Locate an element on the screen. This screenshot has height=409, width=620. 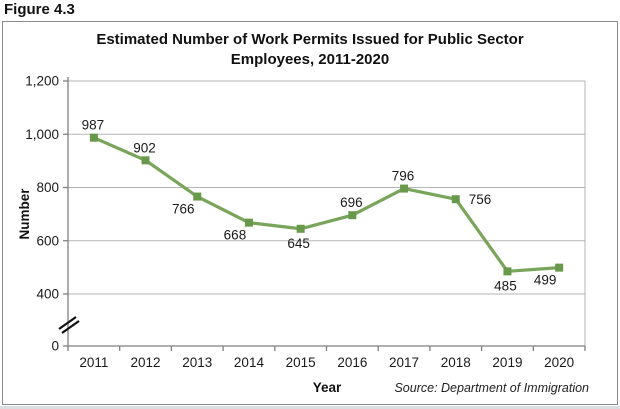
x-tick-label: 2017 is located at coordinates (404, 362).